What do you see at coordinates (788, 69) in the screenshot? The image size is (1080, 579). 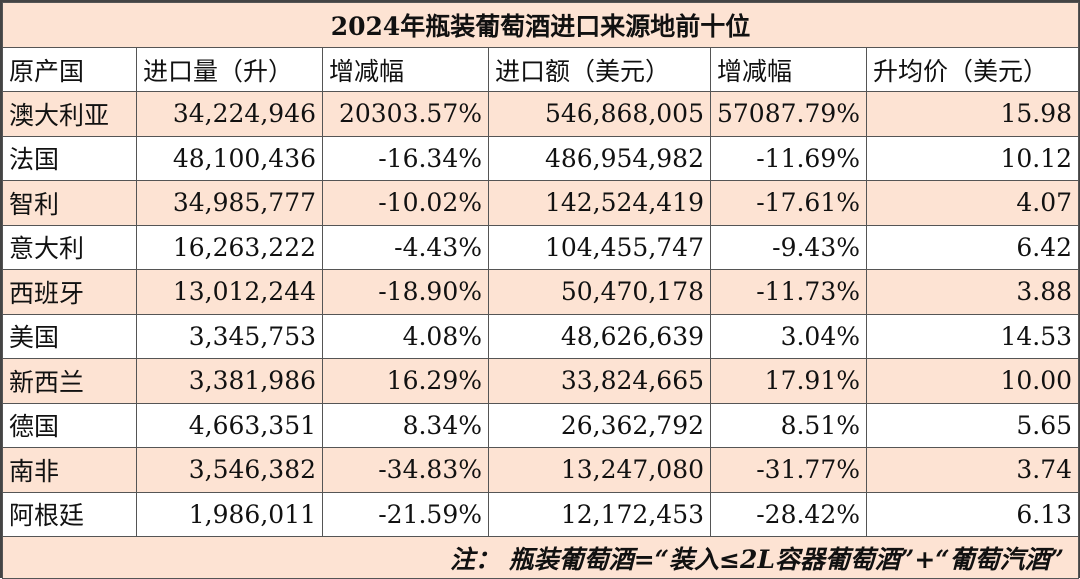 I see `header-value-change: 增减幅` at bounding box center [788, 69].